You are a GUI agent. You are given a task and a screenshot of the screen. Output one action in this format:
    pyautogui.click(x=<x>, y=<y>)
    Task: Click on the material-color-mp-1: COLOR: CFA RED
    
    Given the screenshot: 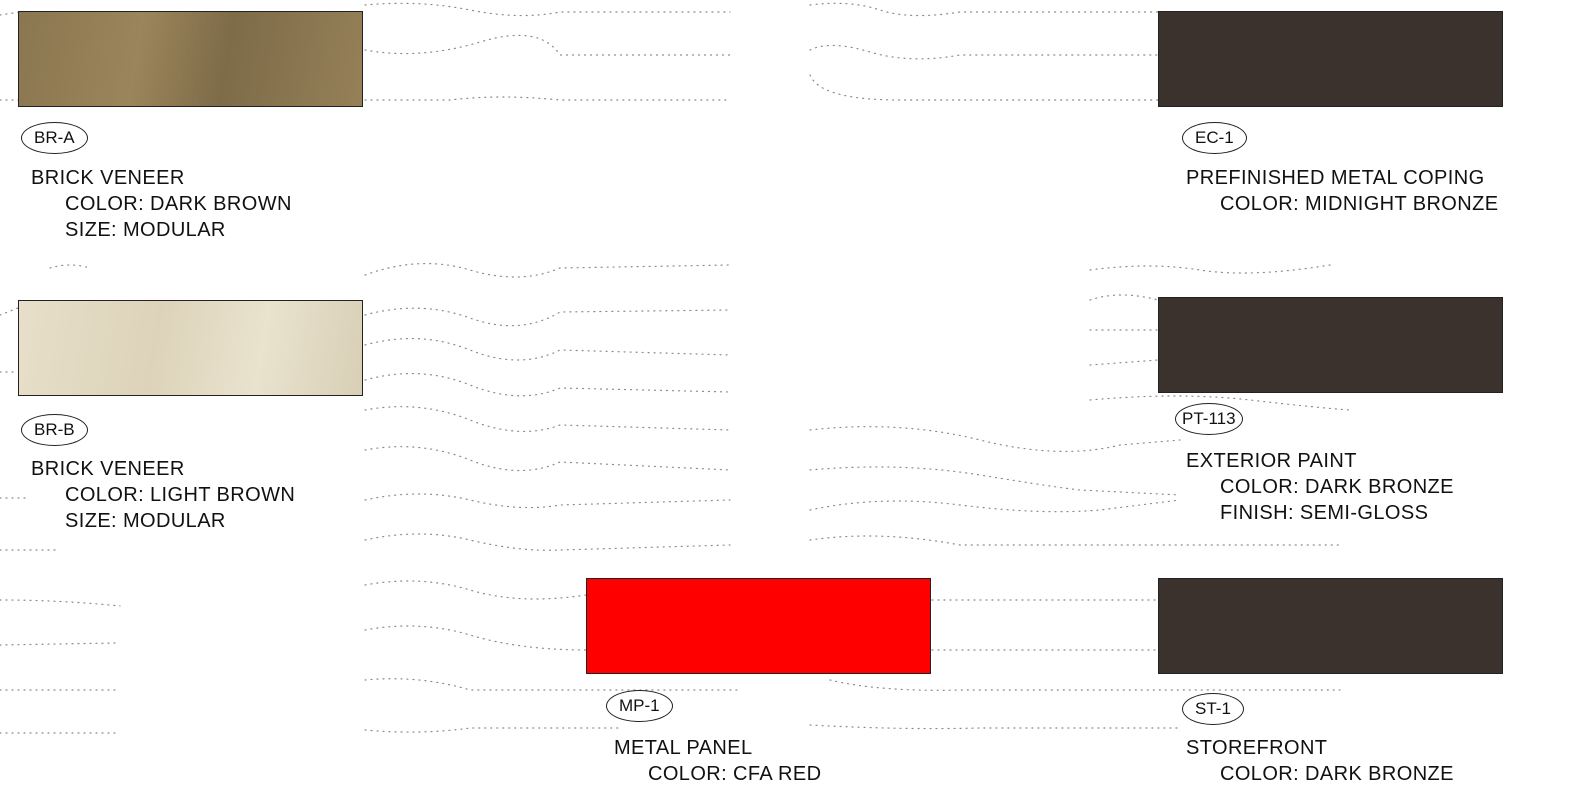 What is the action you would take?
    pyautogui.click(x=735, y=774)
    